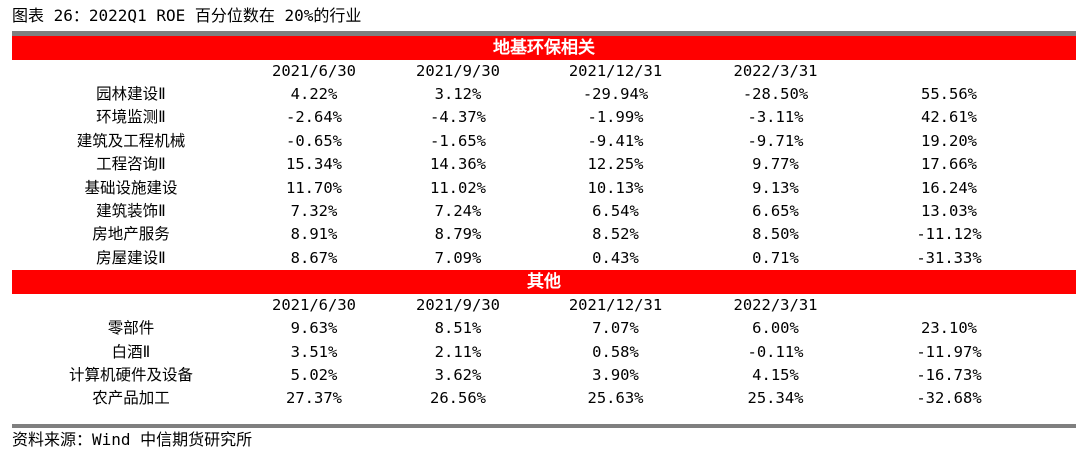 The image size is (1080, 455). What do you see at coordinates (544, 328) in the screenshot?
I see `table-row: 零部件 9.63% 8.51% 7.07% 6.00% 23.10%` at bounding box center [544, 328].